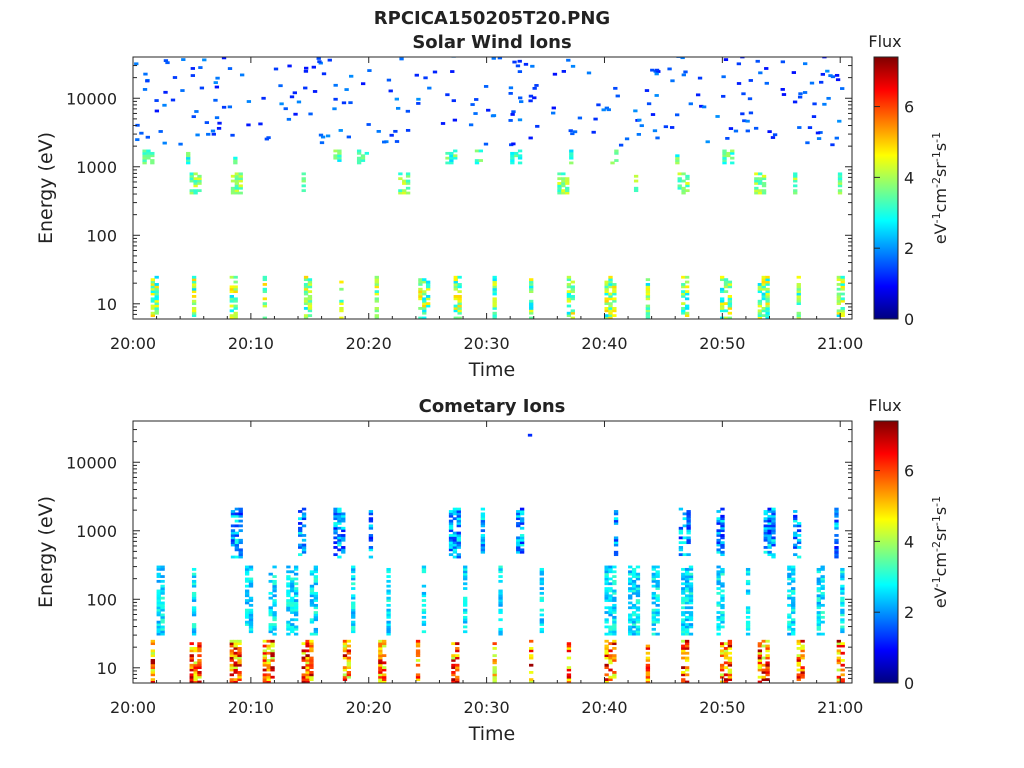  Describe the element at coordinates (909, 107) in the screenshot. I see `colorbar-tick-label: 6` at that location.